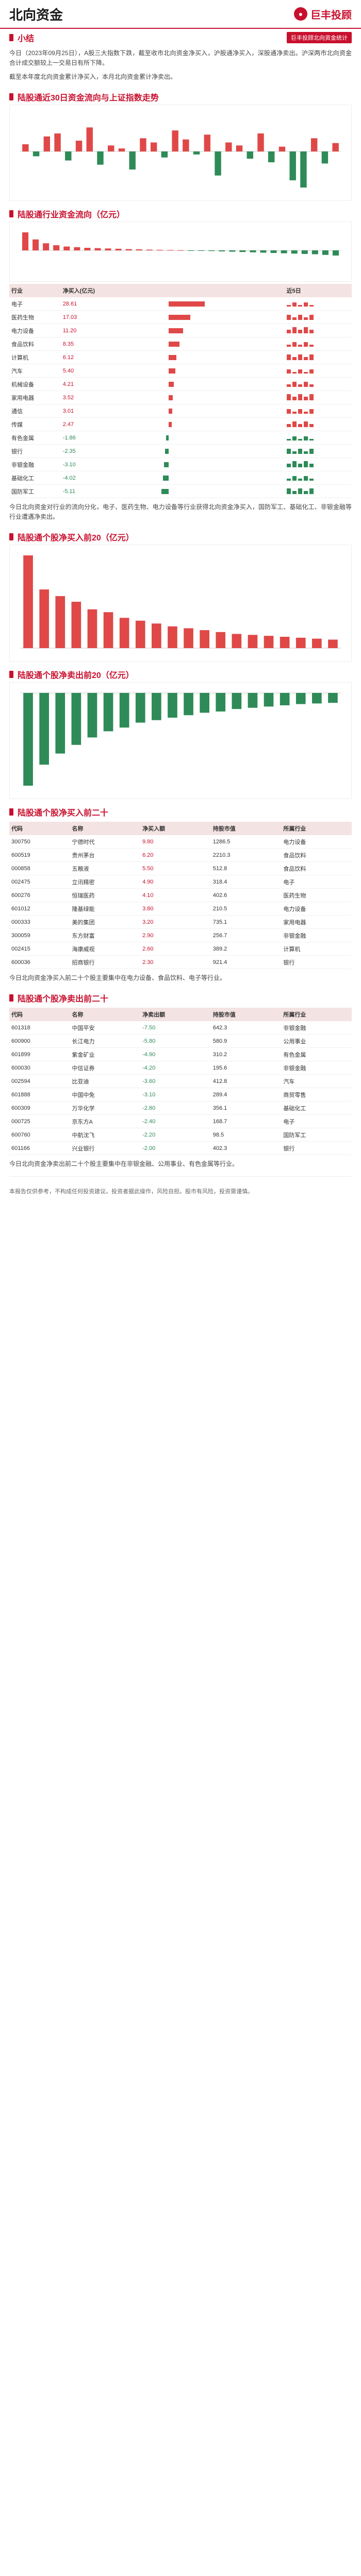 The image size is (361, 2576). What do you see at coordinates (246, 1081) in the screenshot?
I see `stock-mv: 412.8` at bounding box center [246, 1081].